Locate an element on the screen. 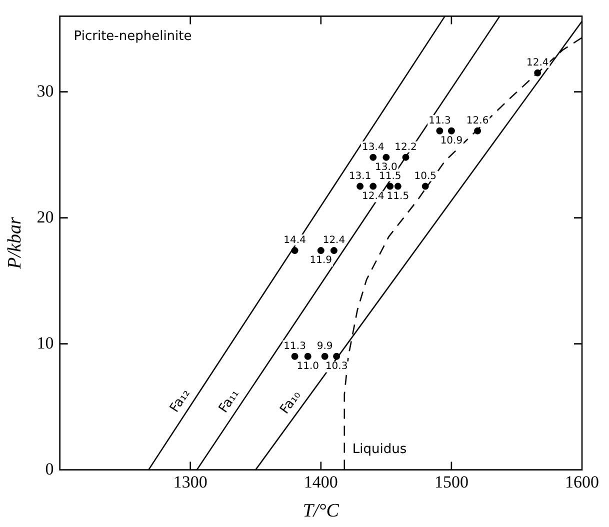  text: Fa₁₀ is located at coordinates (290, 403).